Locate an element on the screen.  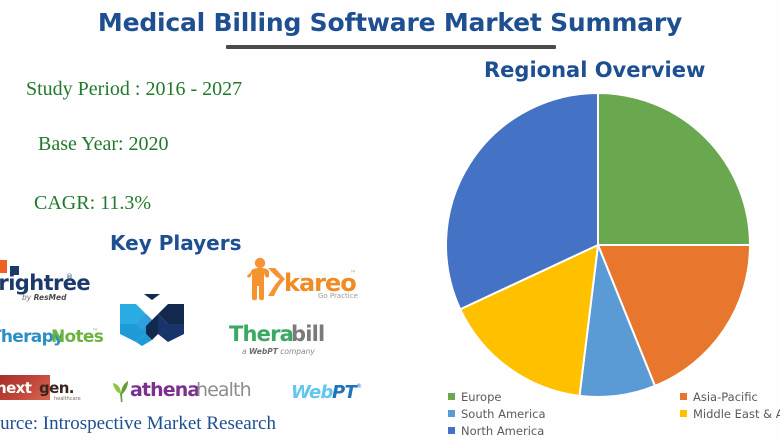
logo-kareo: kareo ™ Go Practice is located at coordinates (303, 280).